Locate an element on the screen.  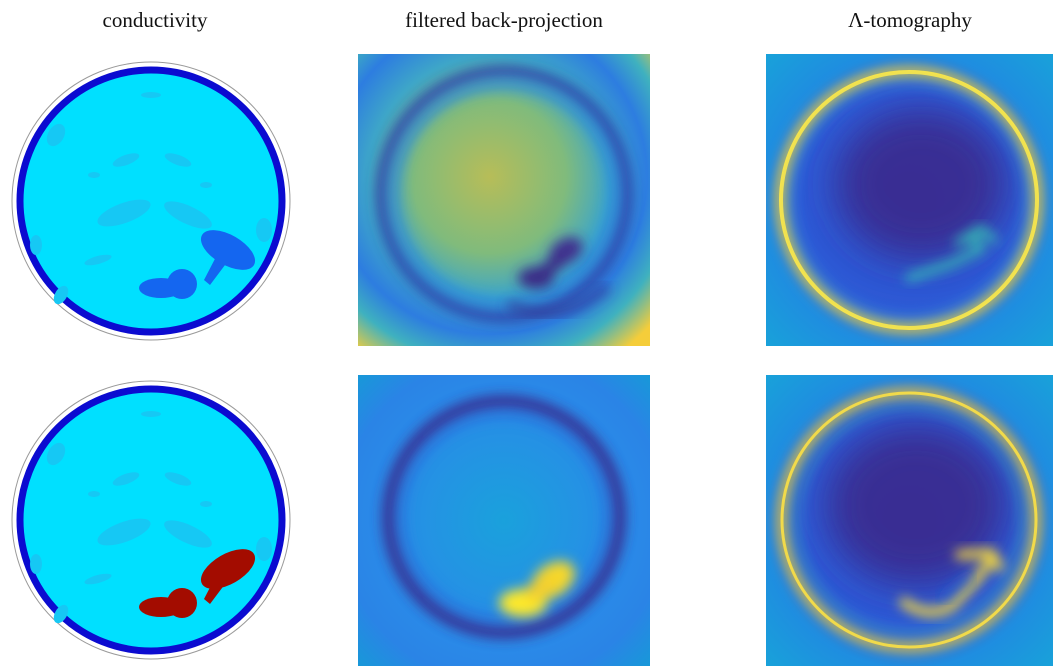
column-title-conductivity: conductivity is located at coordinates (155, 20).